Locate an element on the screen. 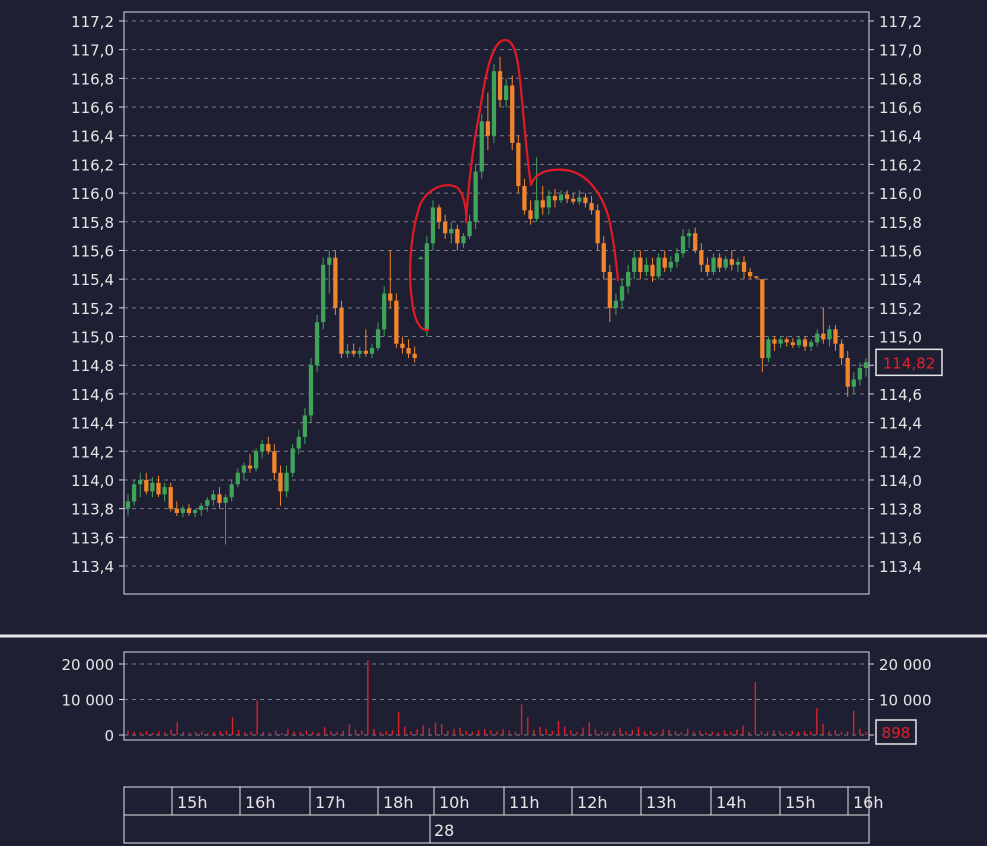 The height and width of the screenshot is (846, 987). head-and-shoulders-annotation is located at coordinates (514, 185).